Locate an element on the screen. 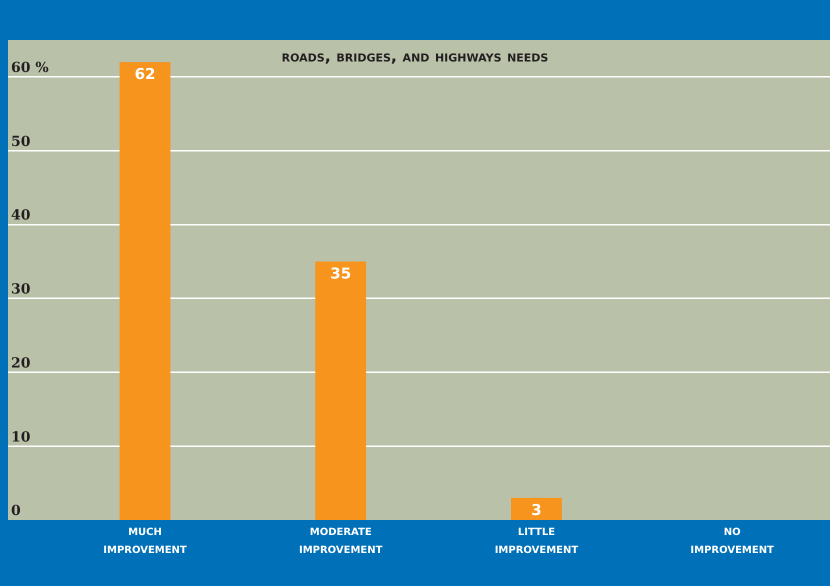 Image resolution: width=830 pixels, height=586 pixels. x-tick-label: no improvement is located at coordinates (732, 540).